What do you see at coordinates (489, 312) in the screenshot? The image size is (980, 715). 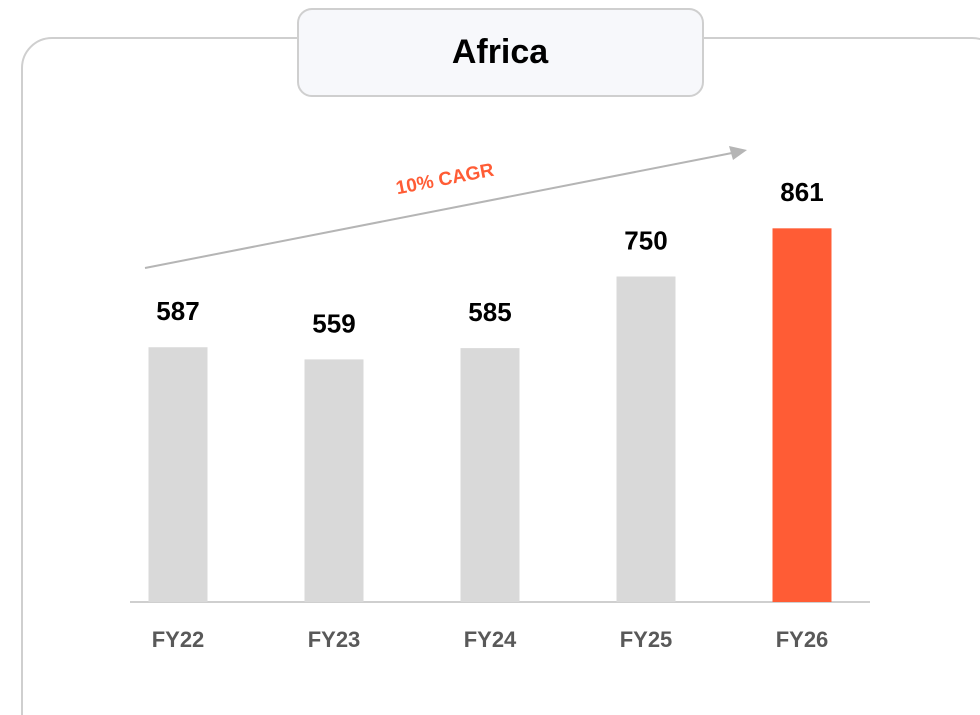 I see `value-label: 585` at bounding box center [489, 312].